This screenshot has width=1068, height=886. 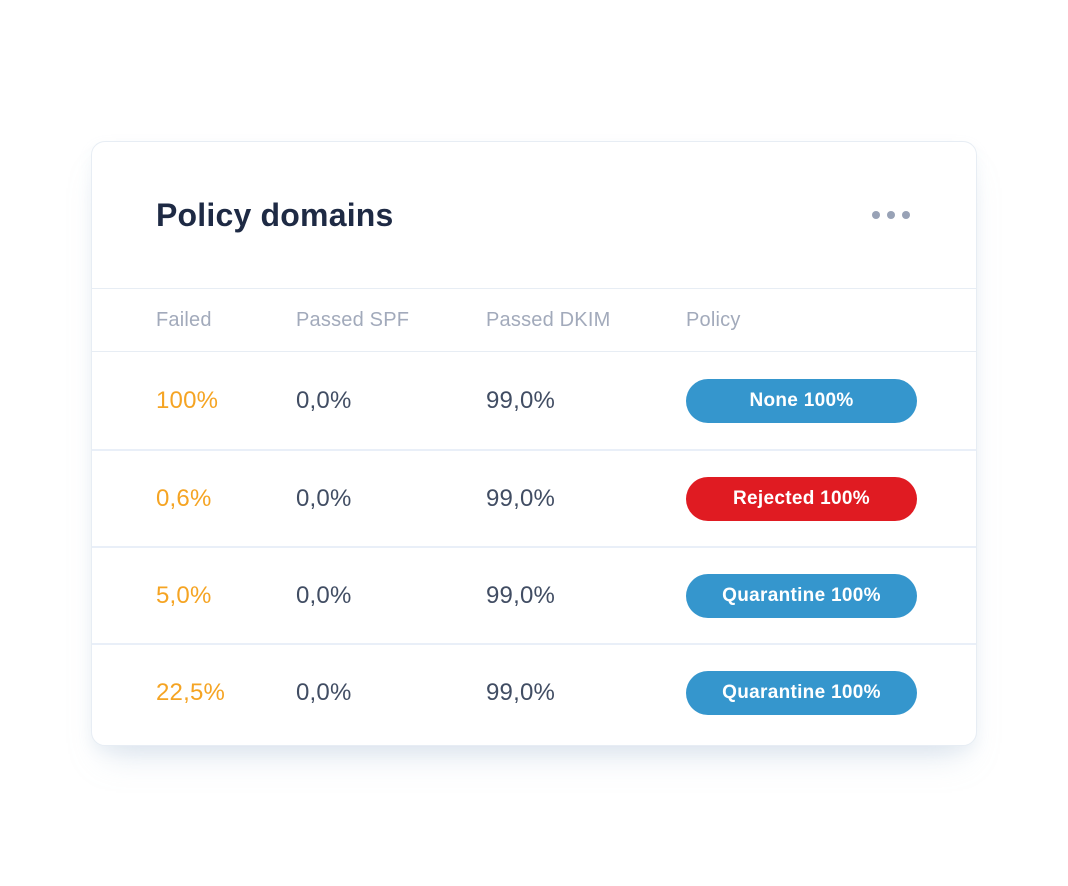 I want to click on table-row: 0,6% 0,0% 99,0% Rejected 100%, so click(x=534, y=497).